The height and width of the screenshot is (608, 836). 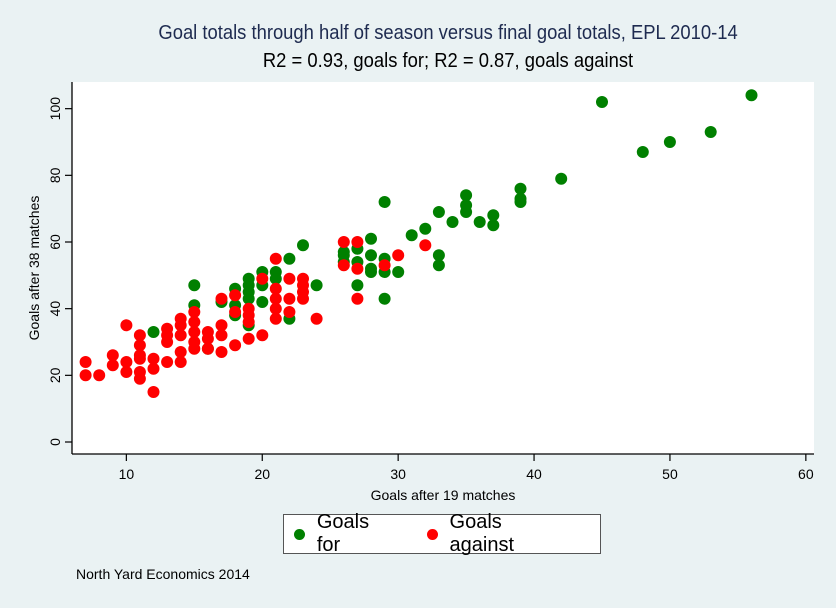 I want to click on legend-marker-goals-against, so click(x=432, y=534).